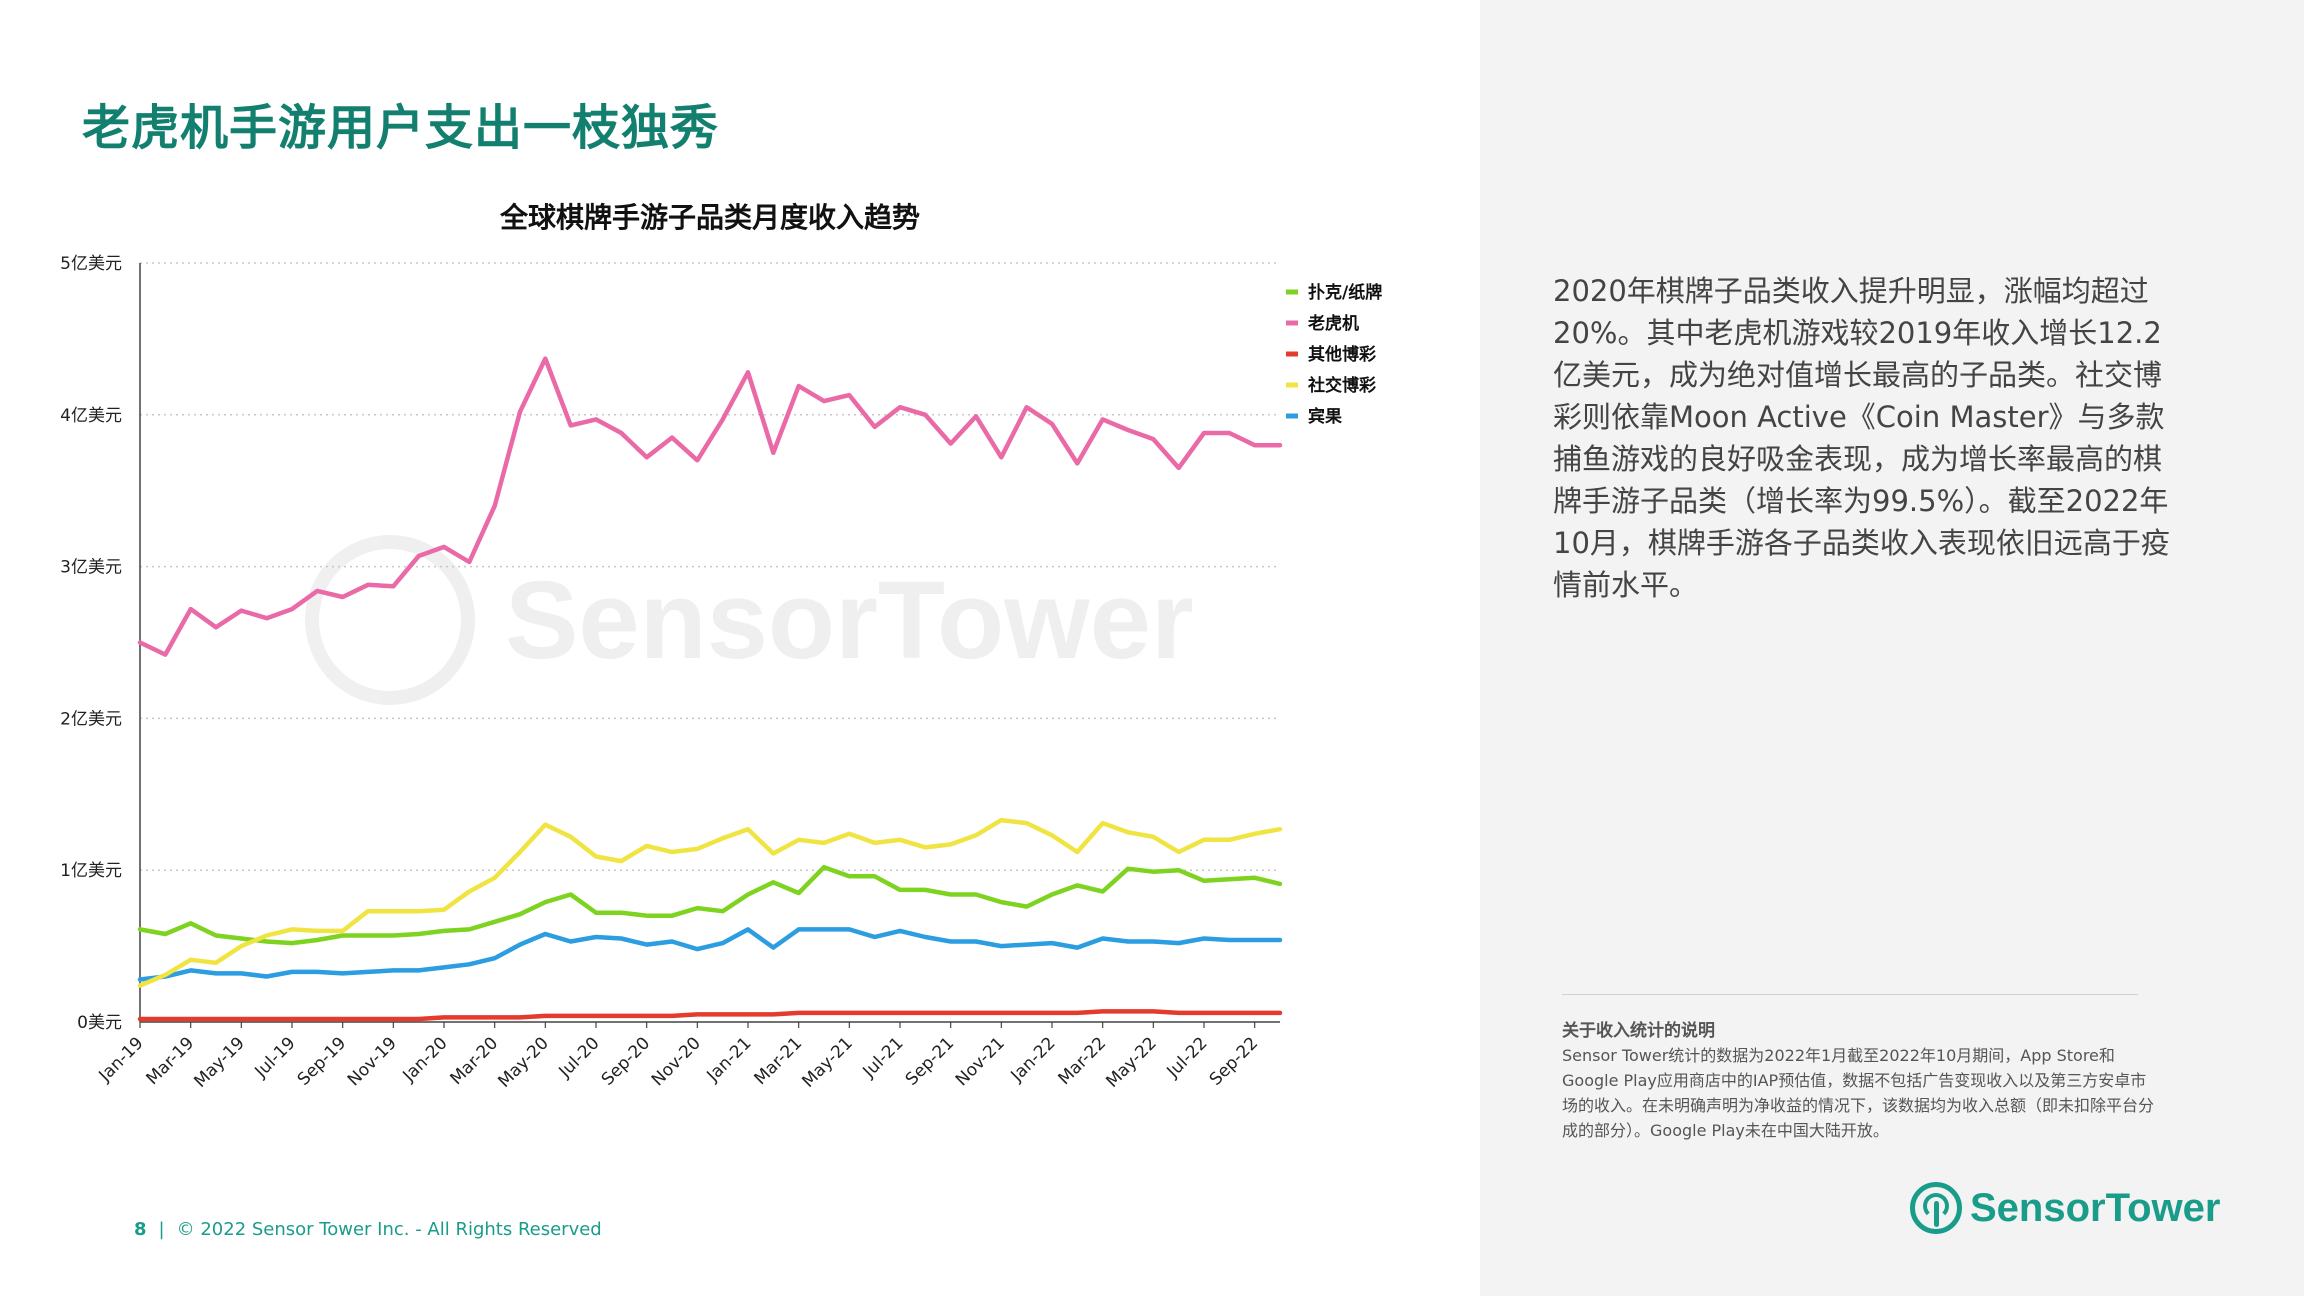 The width and height of the screenshot is (2304, 1296). I want to click on x-tick-label: Jan-21, so click(729, 1059).